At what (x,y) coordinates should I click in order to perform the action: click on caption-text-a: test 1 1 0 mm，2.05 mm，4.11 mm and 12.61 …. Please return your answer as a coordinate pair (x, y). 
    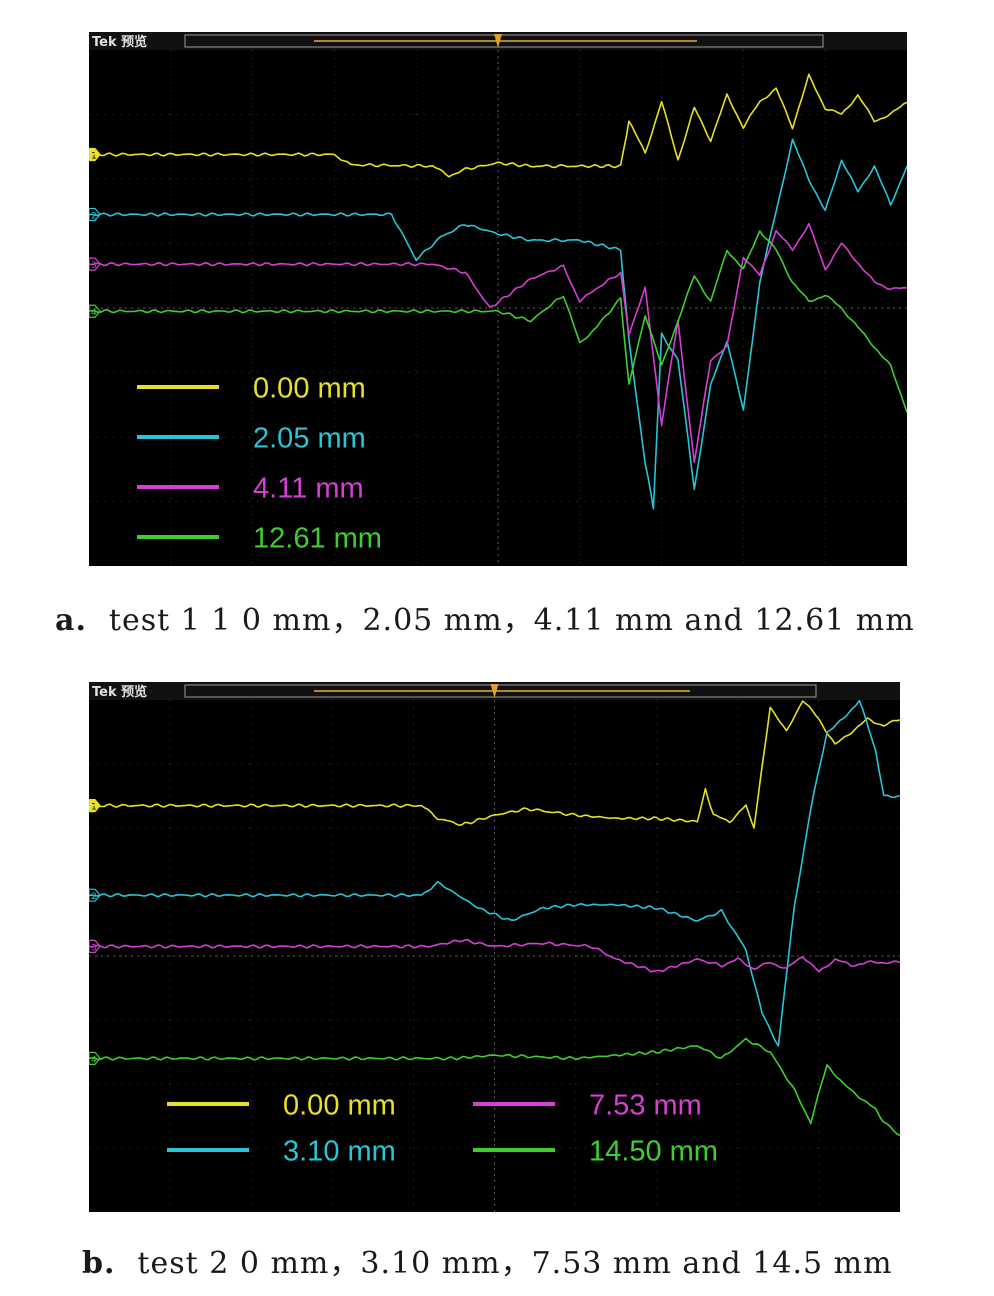
    Looking at the image, I should click on (511, 620).